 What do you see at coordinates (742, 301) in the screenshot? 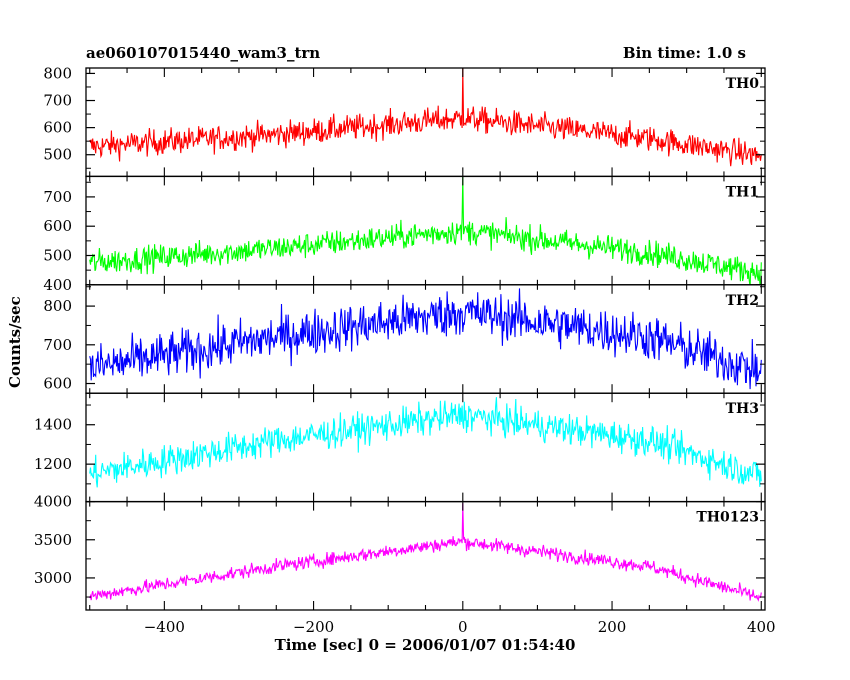
I see `series-label-th2: TH2` at bounding box center [742, 301].